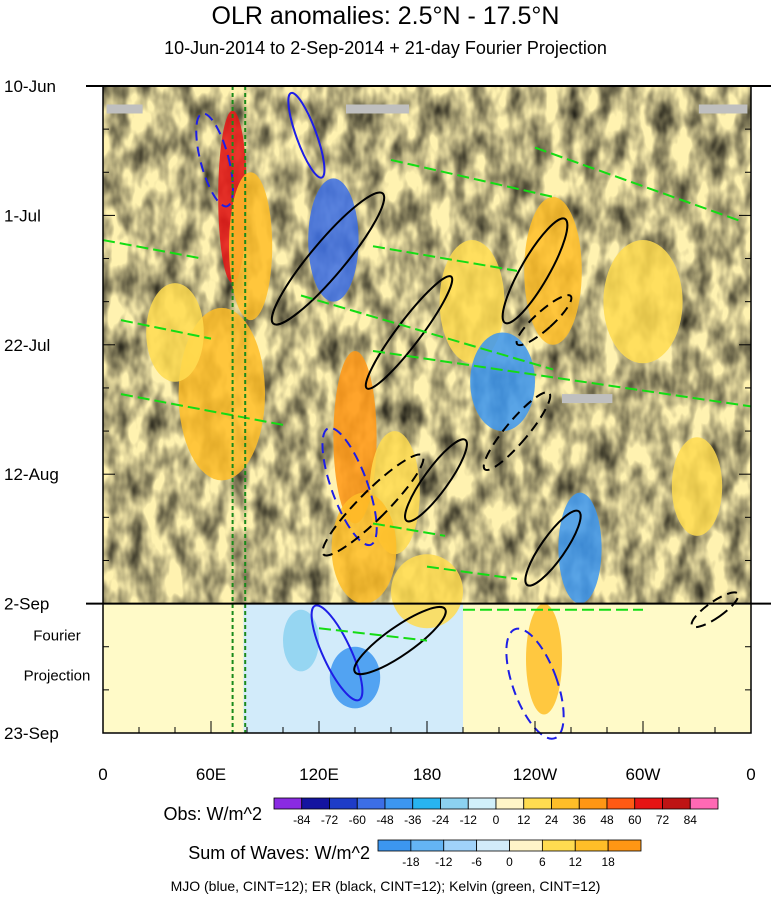  Describe the element at coordinates (302, 820) in the screenshot. I see `obs-colorbar-tick-label: -84` at that location.